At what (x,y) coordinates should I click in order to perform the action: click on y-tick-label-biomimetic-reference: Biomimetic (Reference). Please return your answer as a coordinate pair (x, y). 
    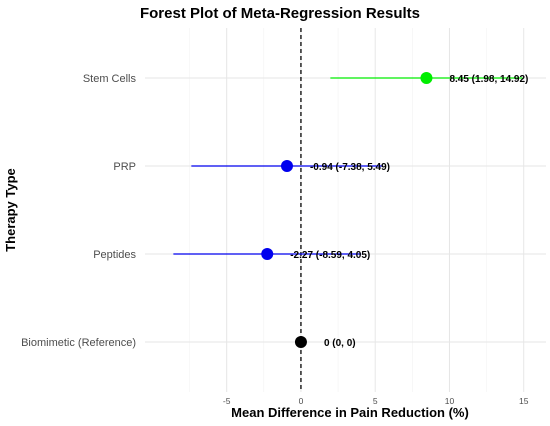
    Looking at the image, I should click on (78, 343).